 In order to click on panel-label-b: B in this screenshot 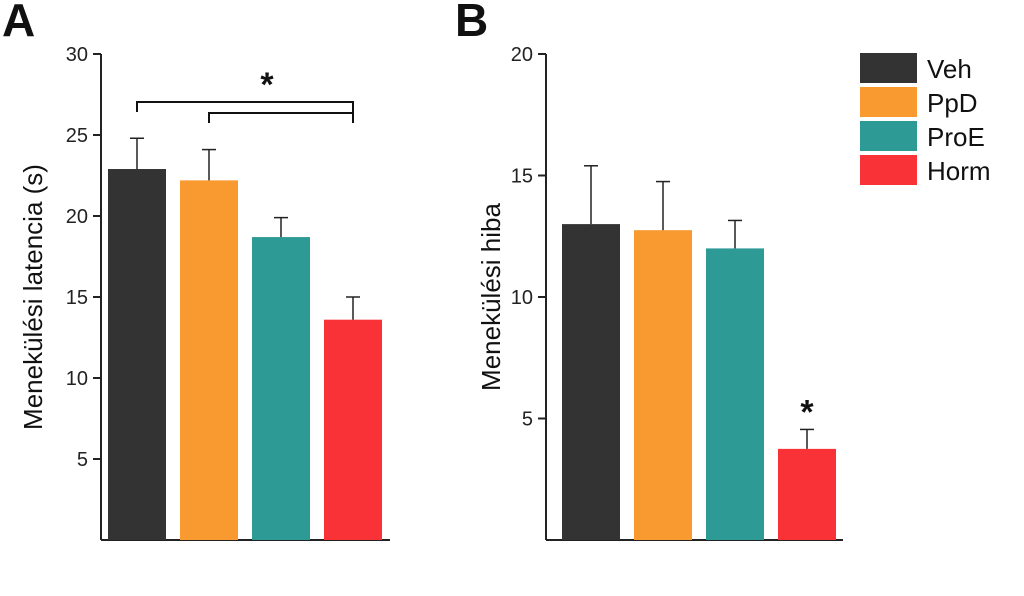, I will do `click(471, 23)`.